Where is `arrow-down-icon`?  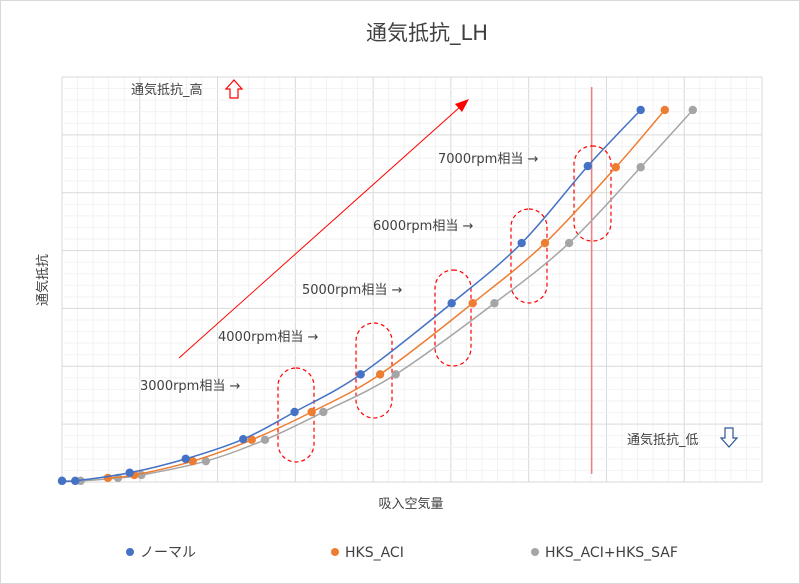
arrow-down-icon is located at coordinates (729, 437).